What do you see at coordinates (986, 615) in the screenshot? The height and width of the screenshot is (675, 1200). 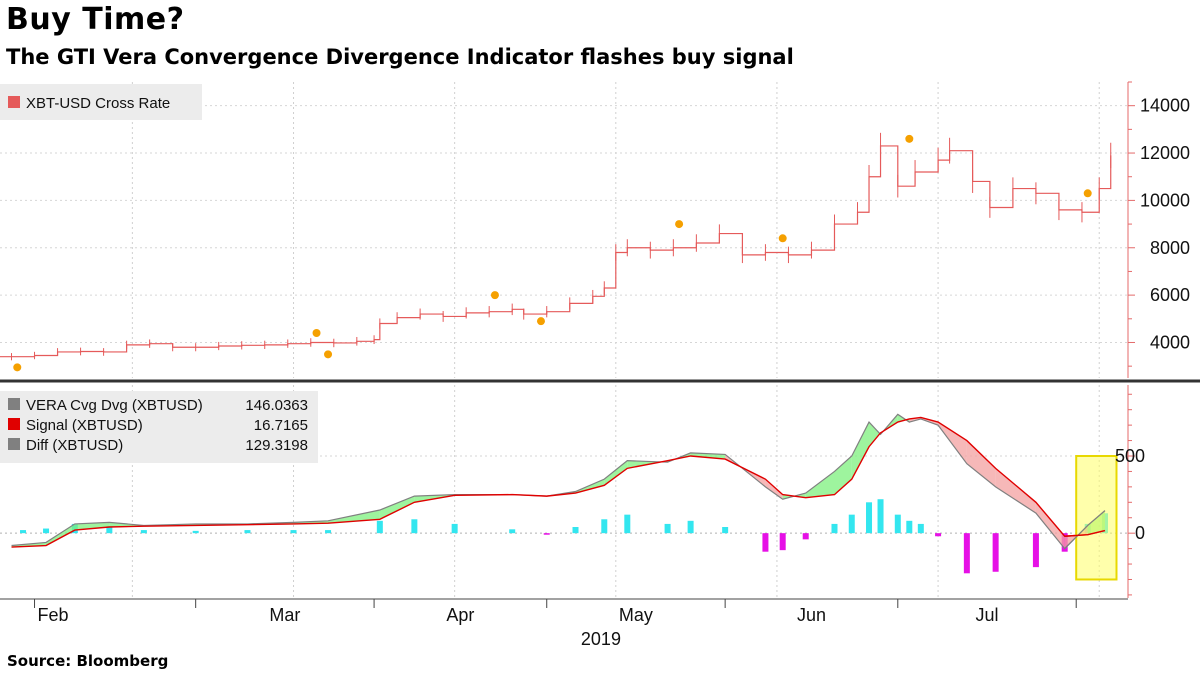 I see `x-tick-label: Jul` at bounding box center [986, 615].